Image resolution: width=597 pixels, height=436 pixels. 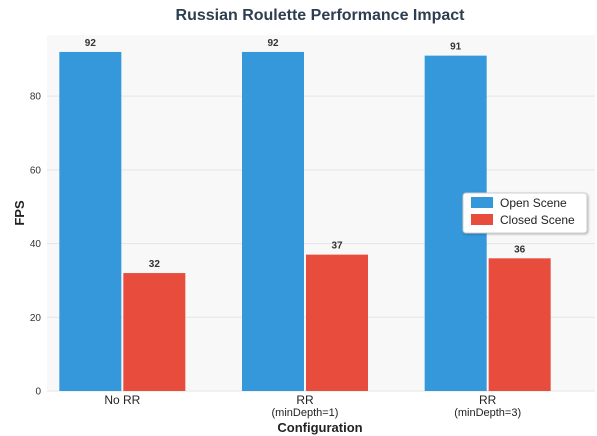 I want to click on y-tick-label: 60, so click(x=36, y=170).